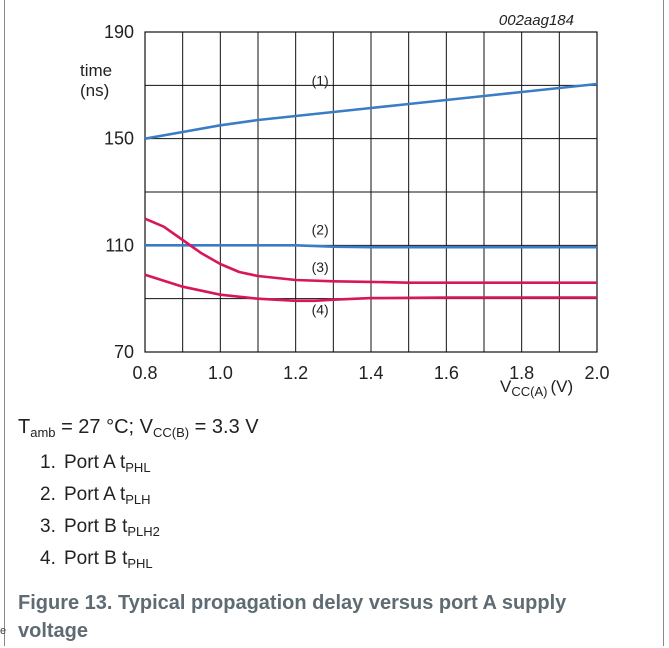 The image size is (669, 648). What do you see at coordinates (536, 388) in the screenshot?
I see `x-axis-label: VCC(A) (V)` at bounding box center [536, 388].